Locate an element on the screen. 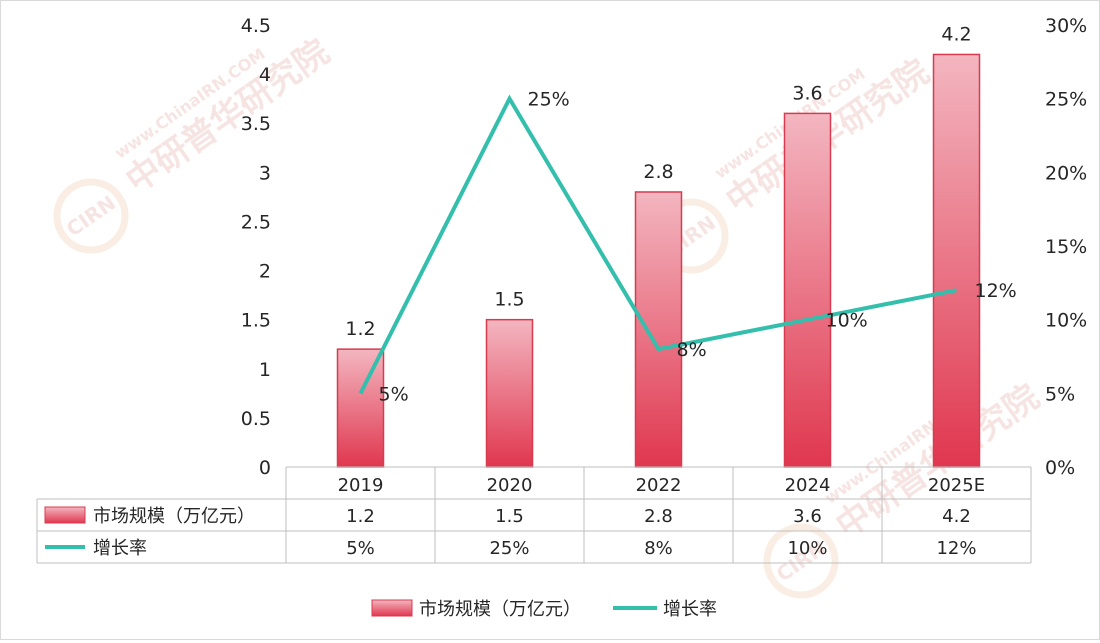 This screenshot has height=643, width=1100. table-cell: 2.8 is located at coordinates (658, 516).